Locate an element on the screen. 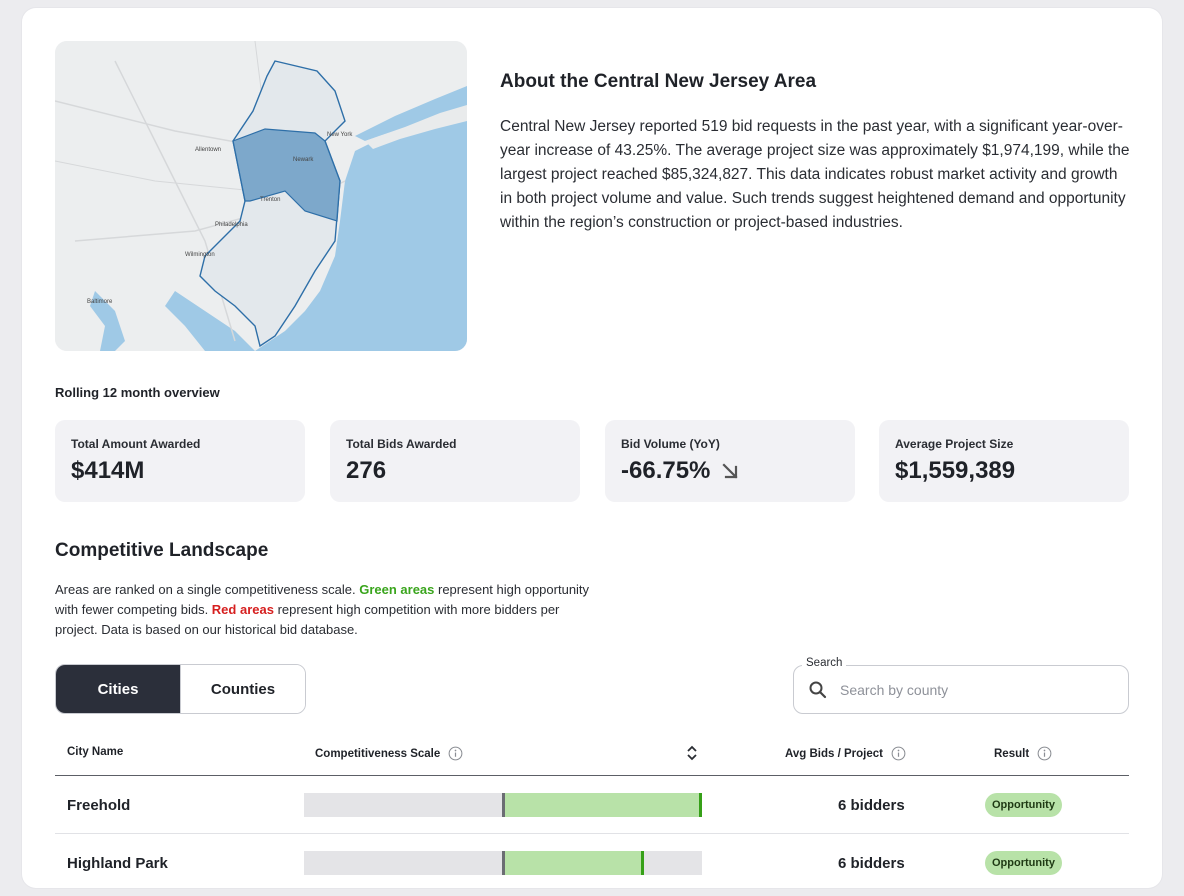 The height and width of the screenshot is (896, 1184). row-divider is located at coordinates (592, 833).